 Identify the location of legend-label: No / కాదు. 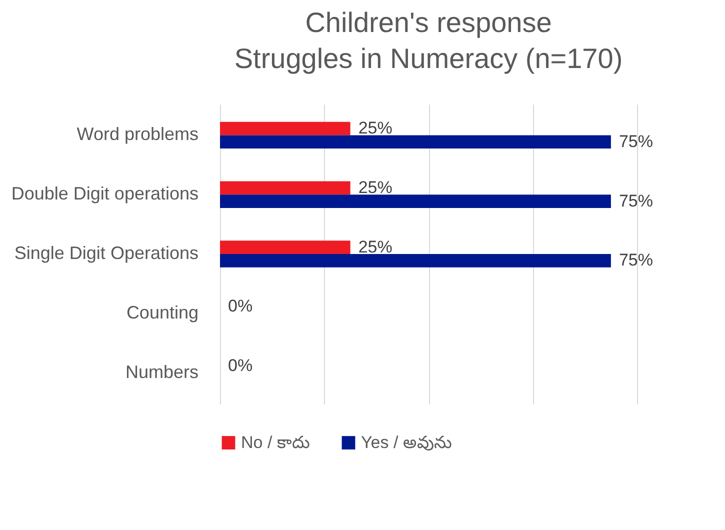
(275, 442).